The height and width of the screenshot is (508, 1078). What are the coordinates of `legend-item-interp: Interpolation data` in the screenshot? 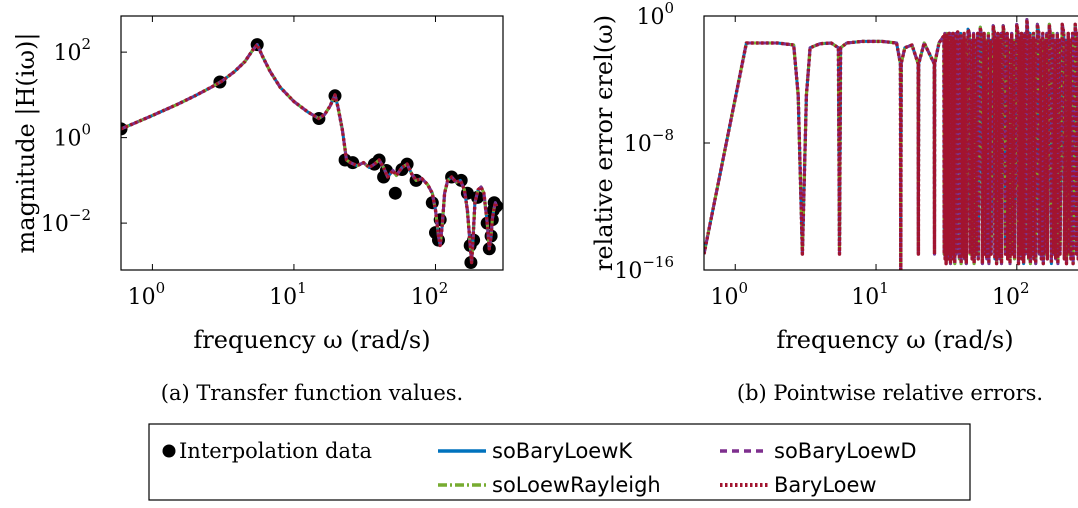 It's located at (267, 451).